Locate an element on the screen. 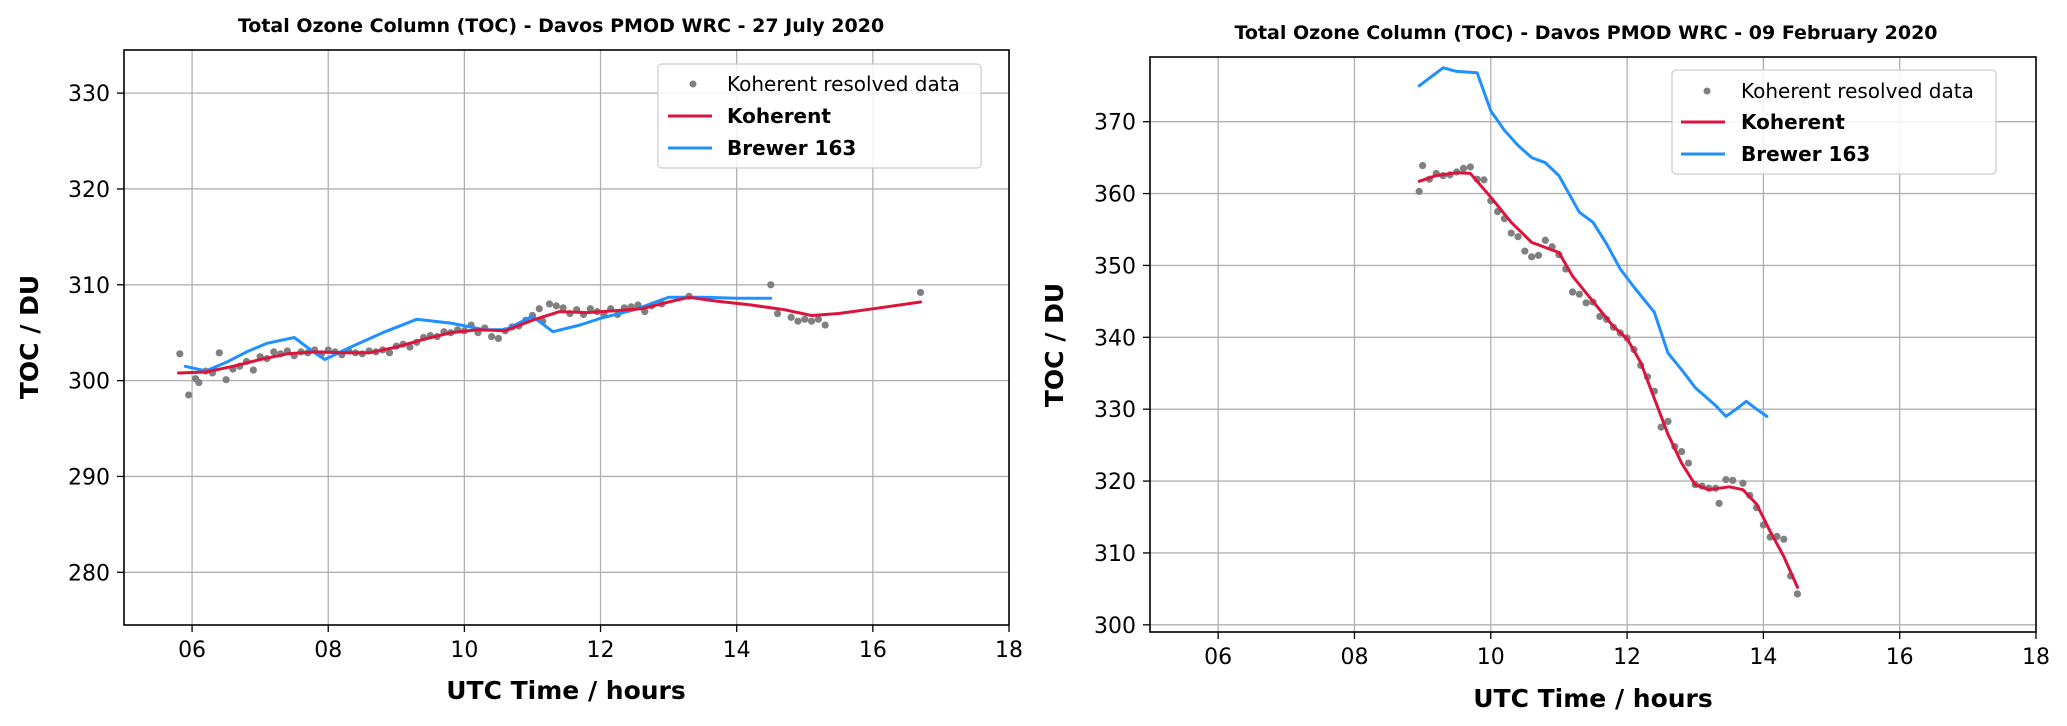  y-tick-label: 300 is located at coordinates (1115, 626).